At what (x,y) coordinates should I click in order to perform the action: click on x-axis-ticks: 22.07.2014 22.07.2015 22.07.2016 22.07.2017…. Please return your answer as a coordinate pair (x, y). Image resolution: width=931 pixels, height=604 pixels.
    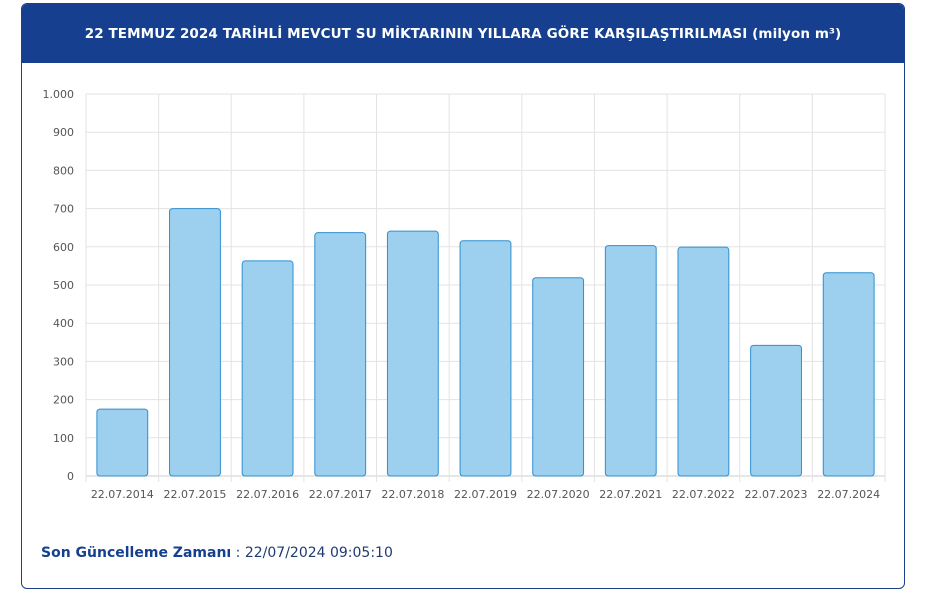
    Looking at the image, I should click on (485, 494).